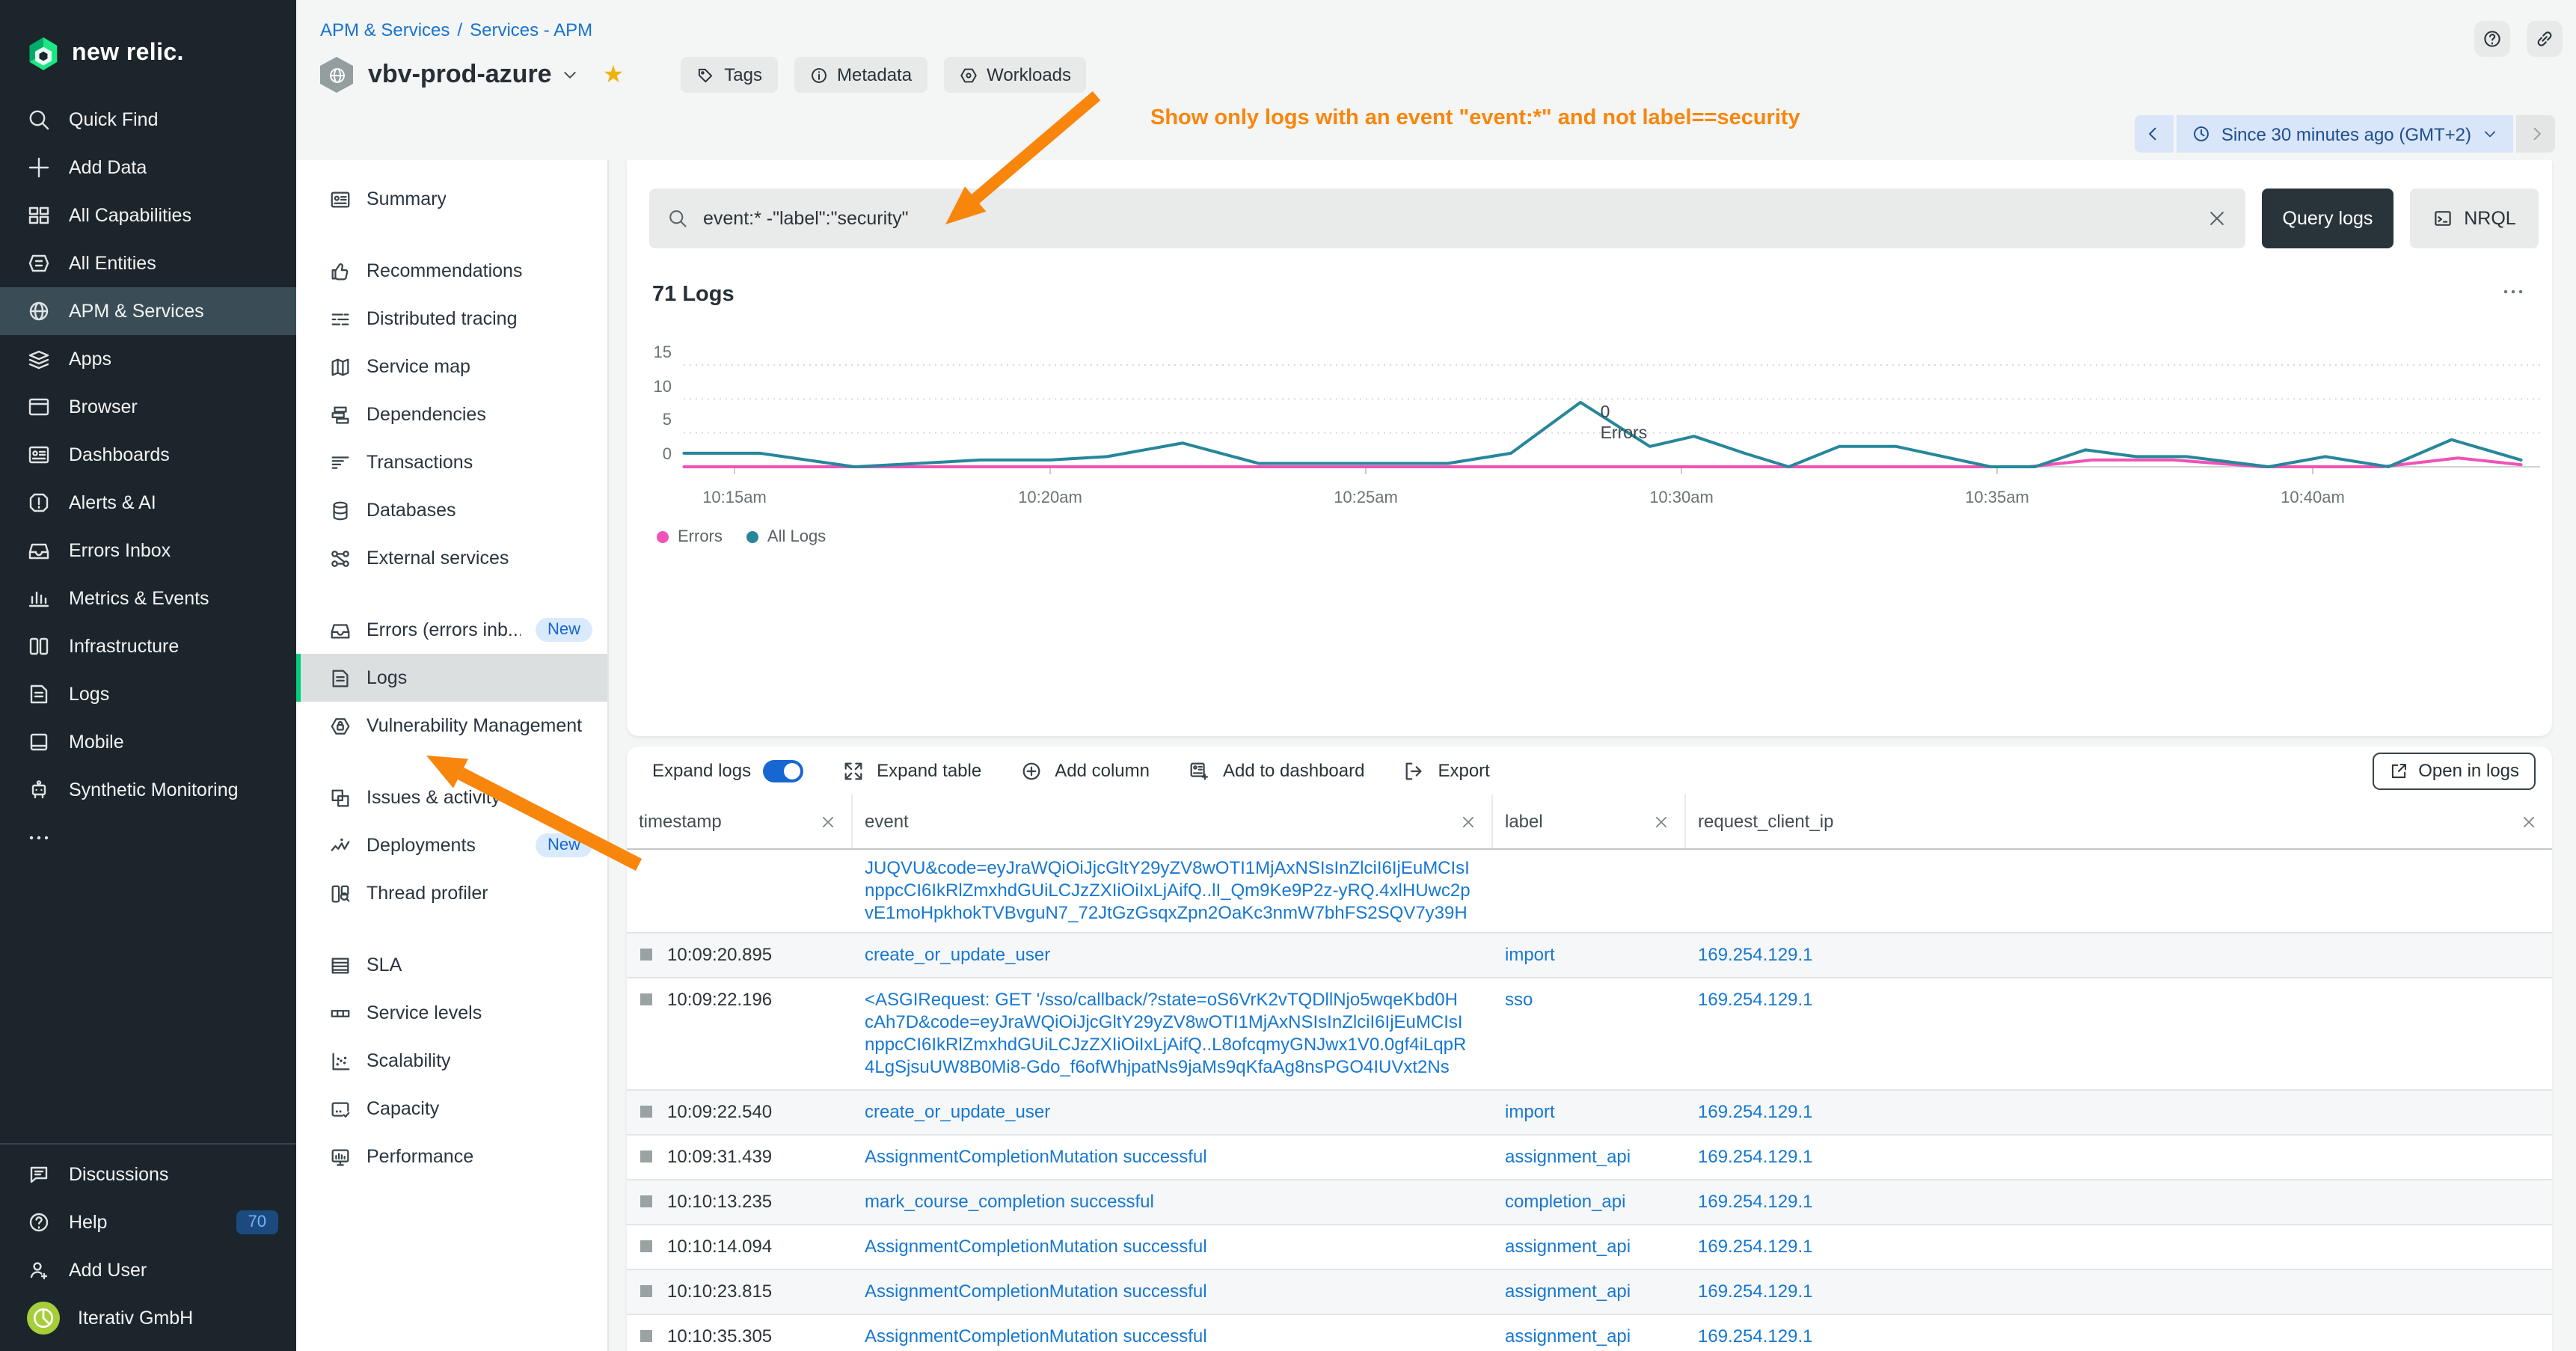  I want to click on log-event-link: mark_course_completion successful, so click(1009, 1201).